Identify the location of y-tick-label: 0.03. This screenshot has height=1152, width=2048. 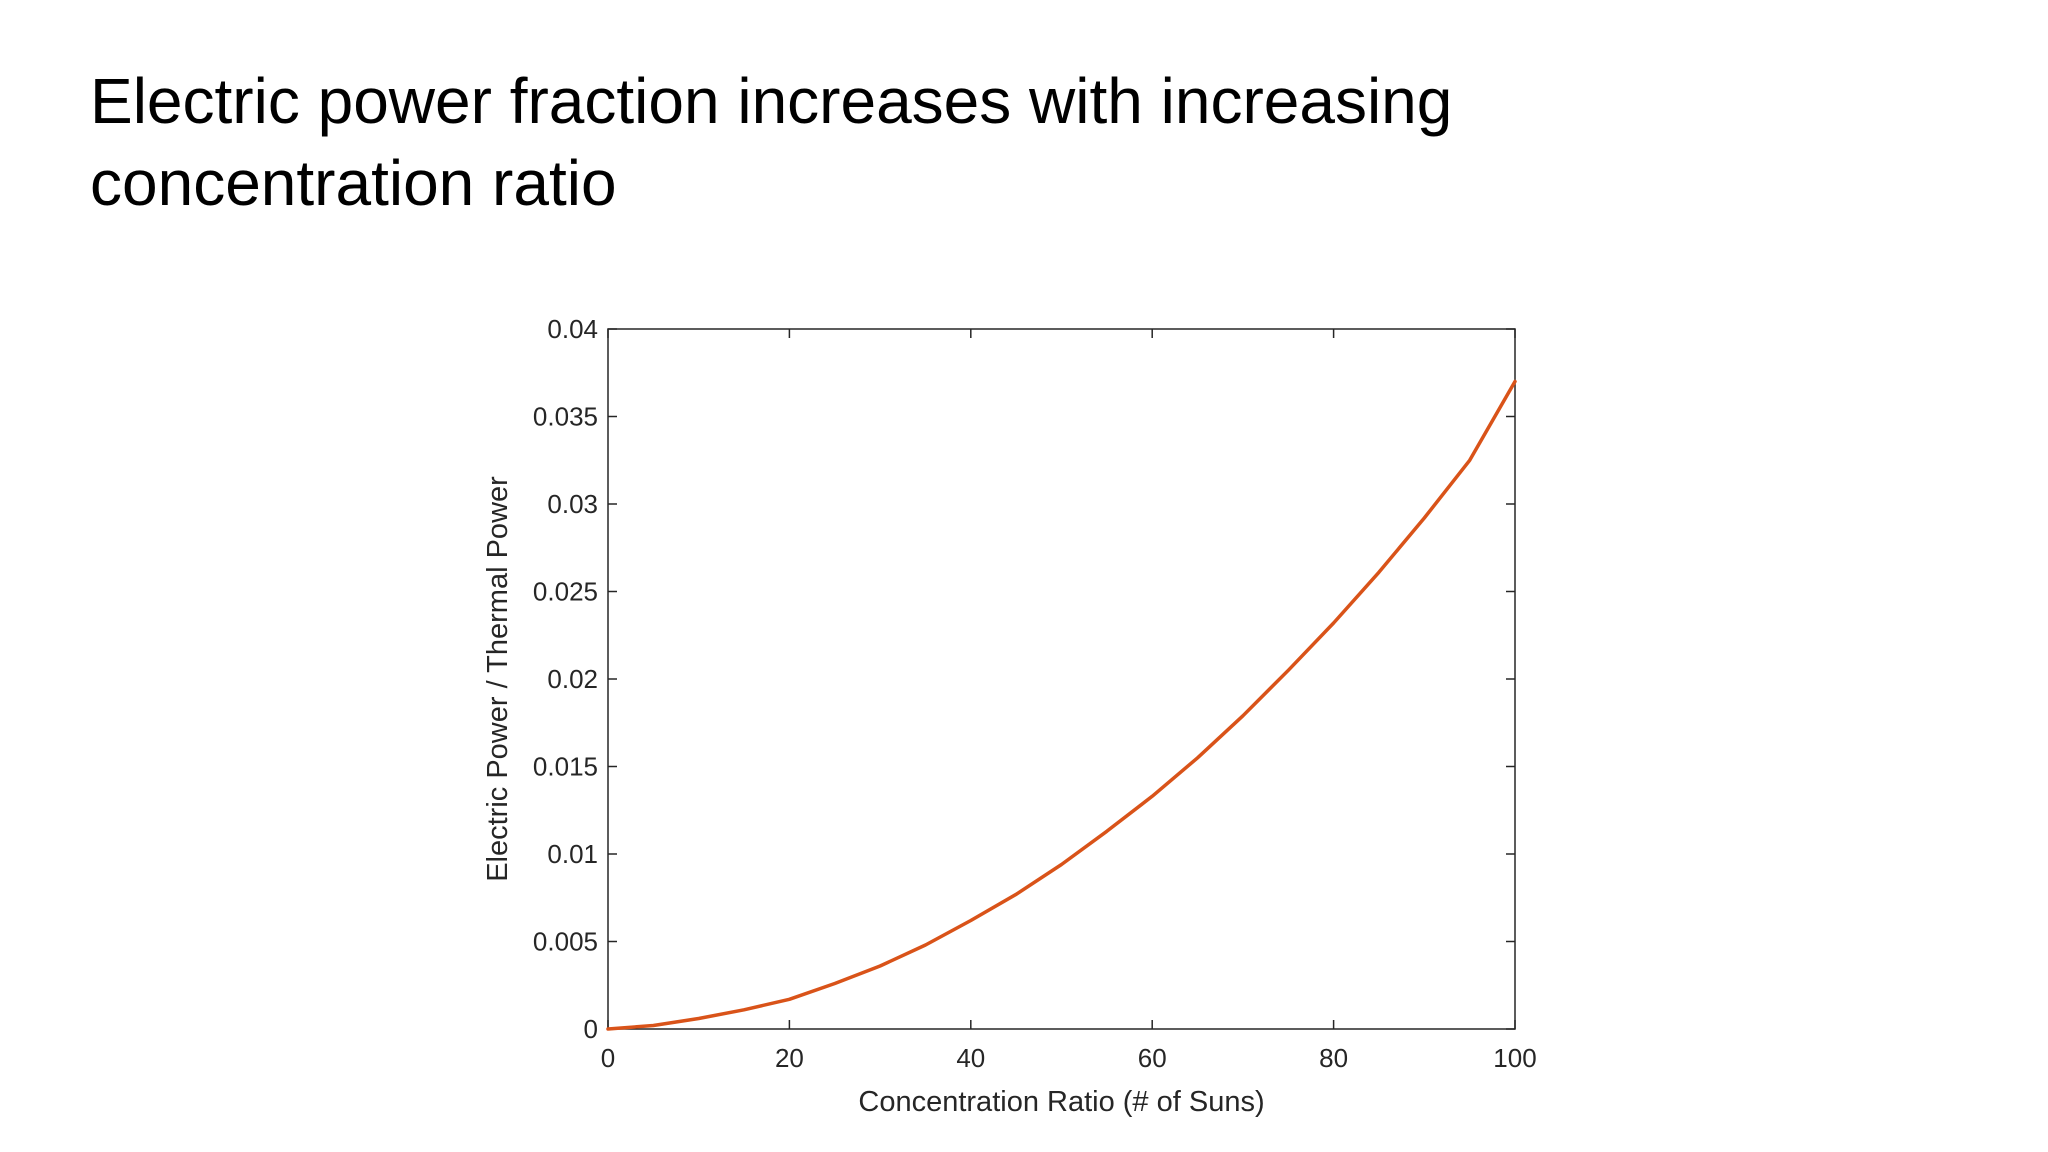
(572, 504).